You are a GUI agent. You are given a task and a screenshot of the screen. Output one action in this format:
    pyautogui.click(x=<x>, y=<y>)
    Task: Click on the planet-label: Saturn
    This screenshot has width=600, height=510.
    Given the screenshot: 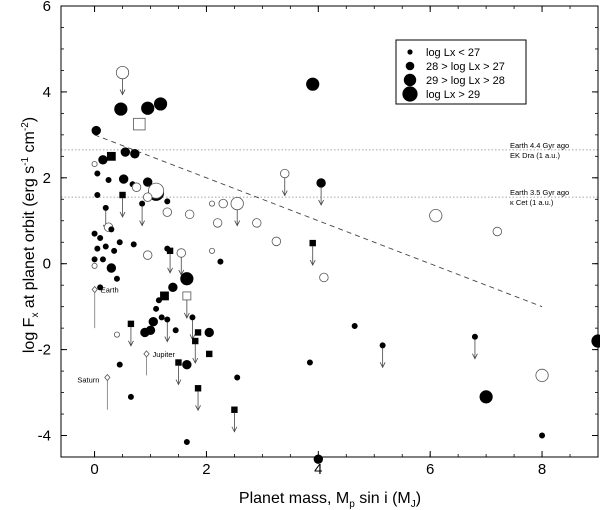 What is the action you would take?
    pyautogui.click(x=88, y=380)
    